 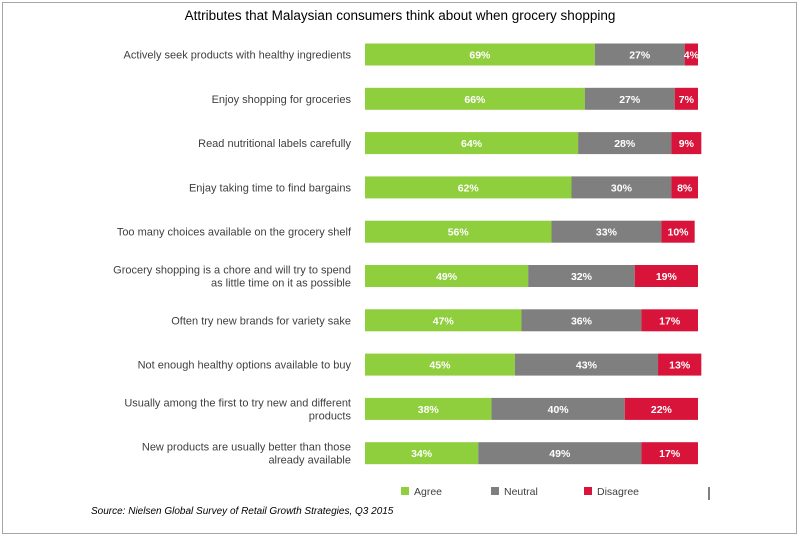 I want to click on legend-swatch-agree, so click(x=405, y=491).